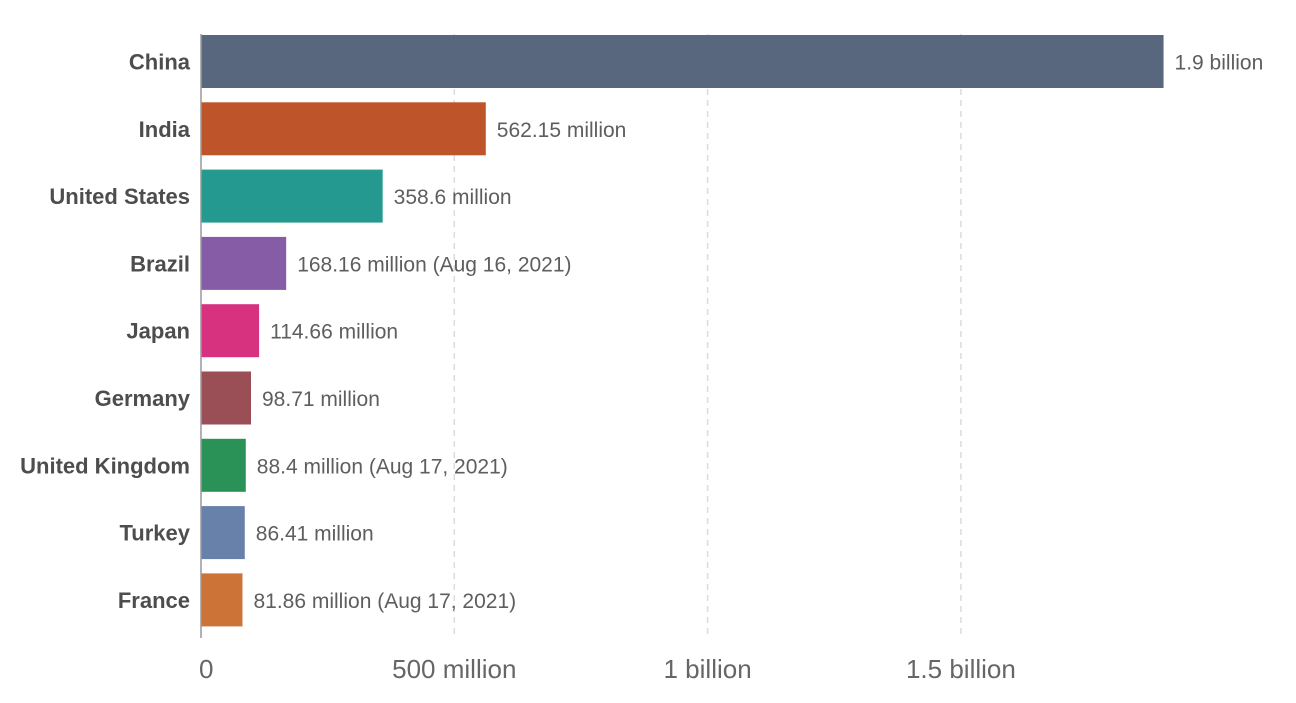  I want to click on category-label: China, so click(160, 62).